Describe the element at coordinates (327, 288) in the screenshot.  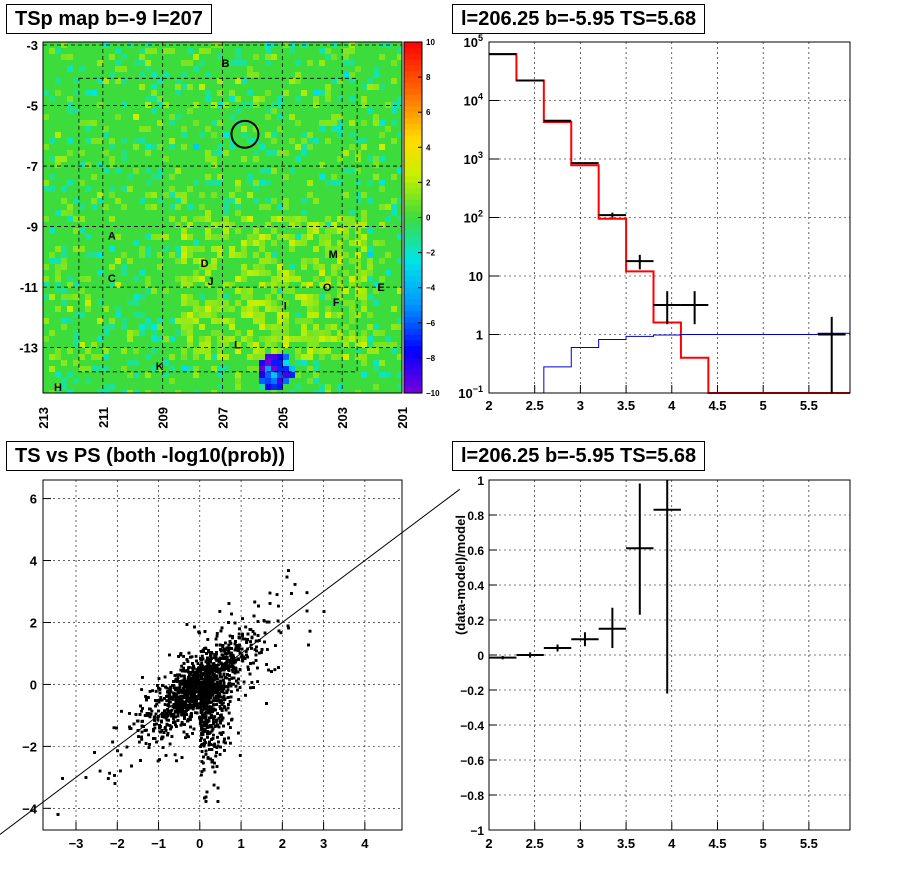
I see `tsmap-source-label: O` at that location.